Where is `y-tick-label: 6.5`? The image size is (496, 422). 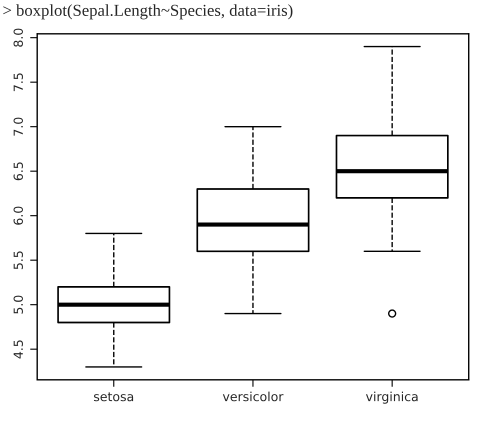
y-tick-label: 6.5 is located at coordinates (18, 171).